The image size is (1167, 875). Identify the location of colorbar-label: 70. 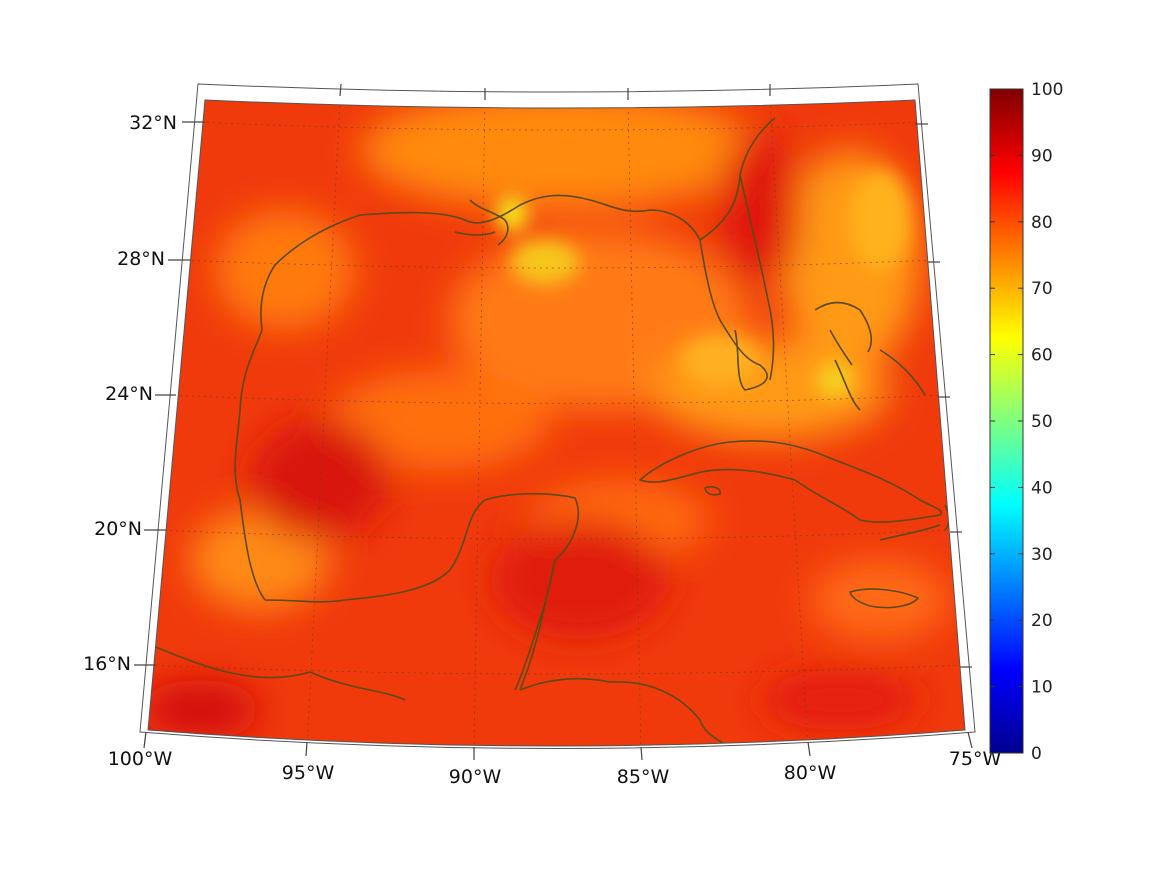
(1042, 289).